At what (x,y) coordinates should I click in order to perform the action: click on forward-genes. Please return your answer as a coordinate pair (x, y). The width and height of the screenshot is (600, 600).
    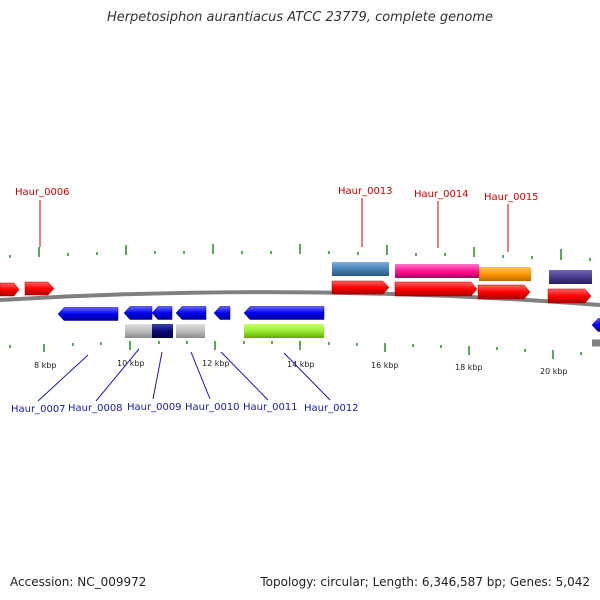
    Looking at the image, I should click on (296, 292).